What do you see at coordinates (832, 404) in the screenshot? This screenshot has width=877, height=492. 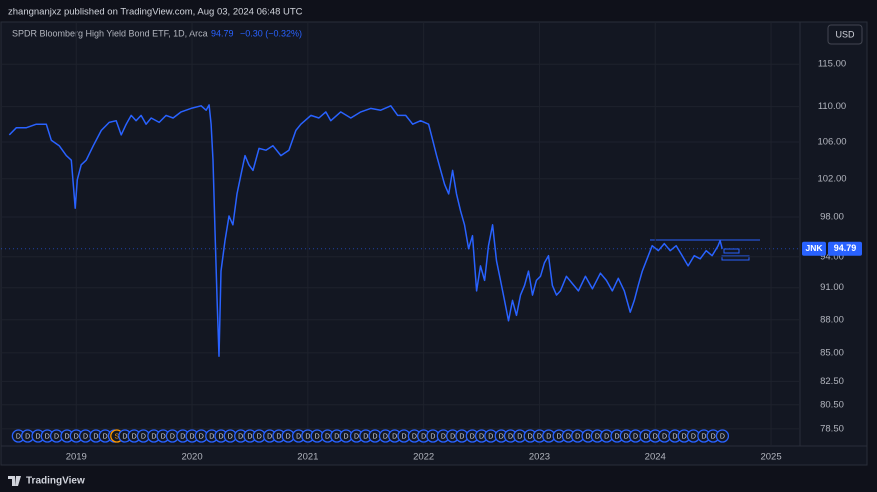 I see `y-tick-label: 80.50` at bounding box center [832, 404].